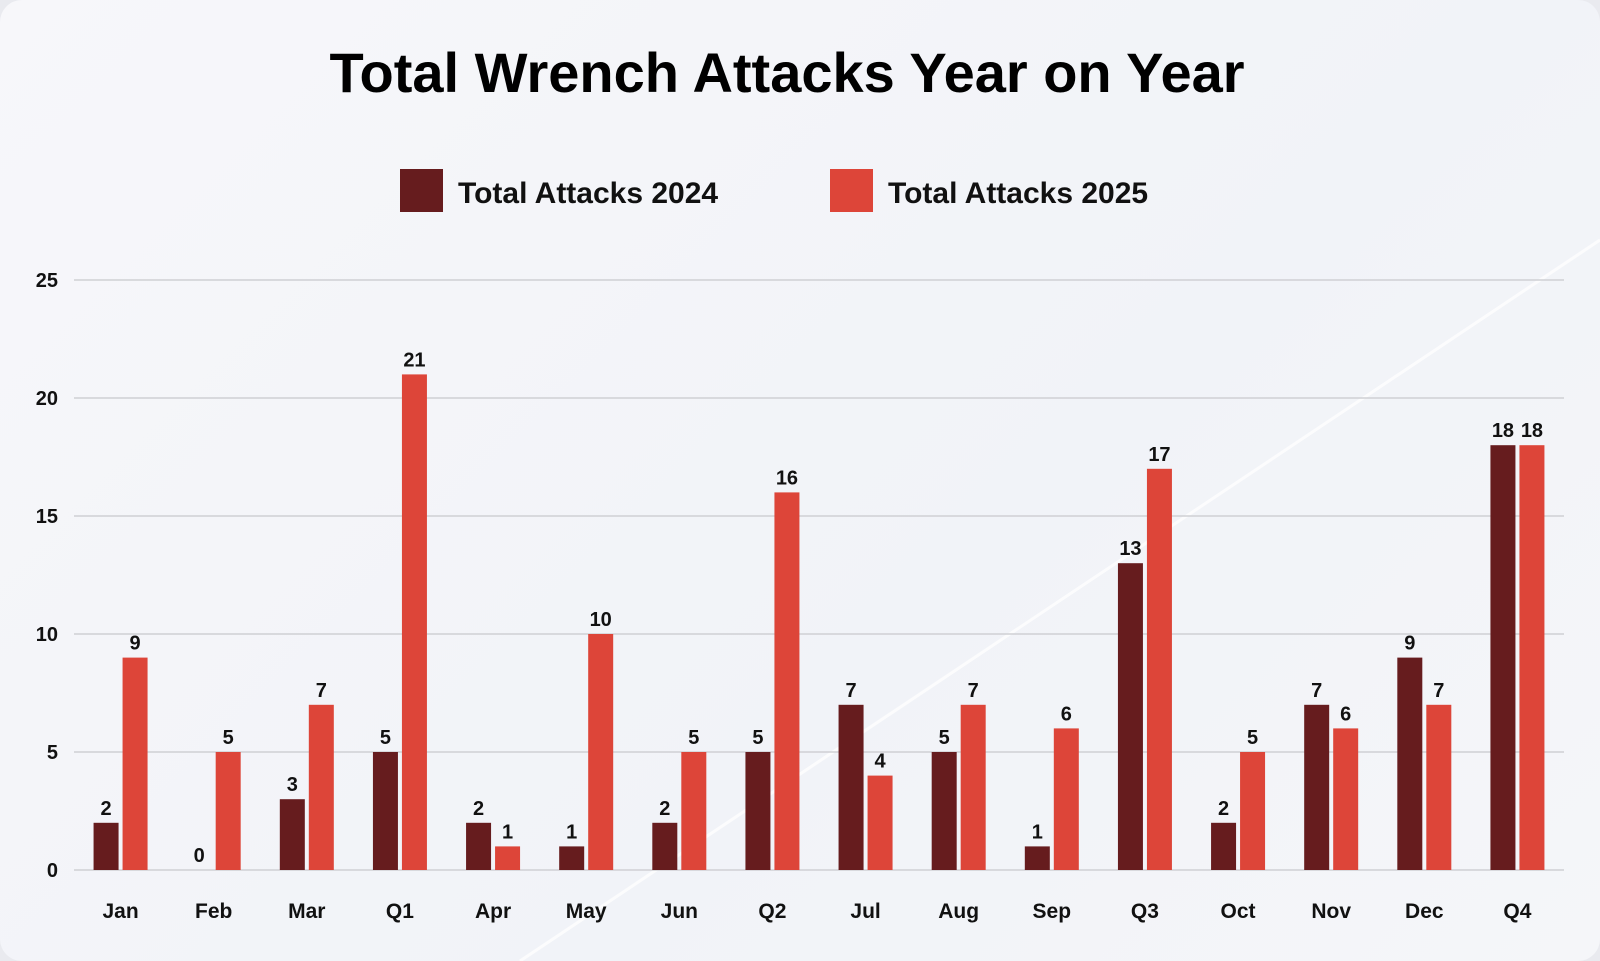 Image resolution: width=1600 pixels, height=961 pixels. What do you see at coordinates (1145, 911) in the screenshot?
I see `x-tick-label: Q3` at bounding box center [1145, 911].